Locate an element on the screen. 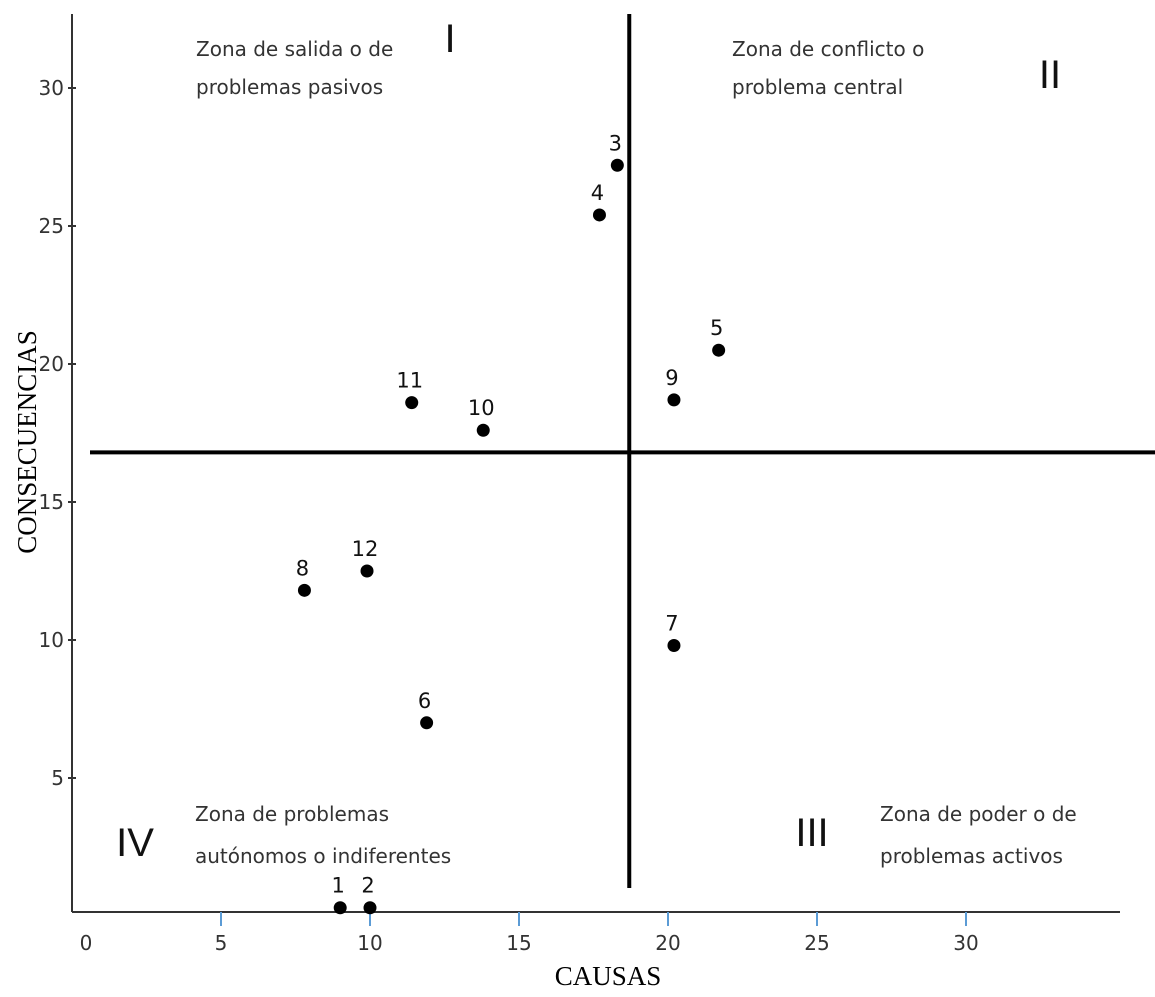  x-axis-title: CAUSAS is located at coordinates (608, 976).